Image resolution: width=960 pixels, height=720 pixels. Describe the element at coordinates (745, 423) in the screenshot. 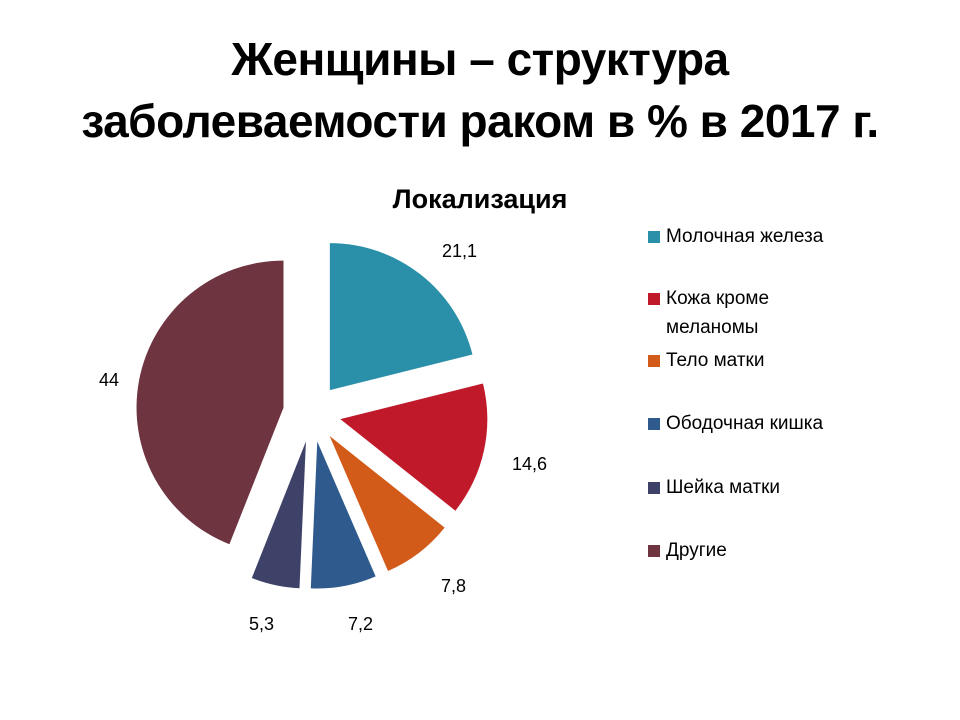

I see `legend-label: Ободочная кишка` at that location.